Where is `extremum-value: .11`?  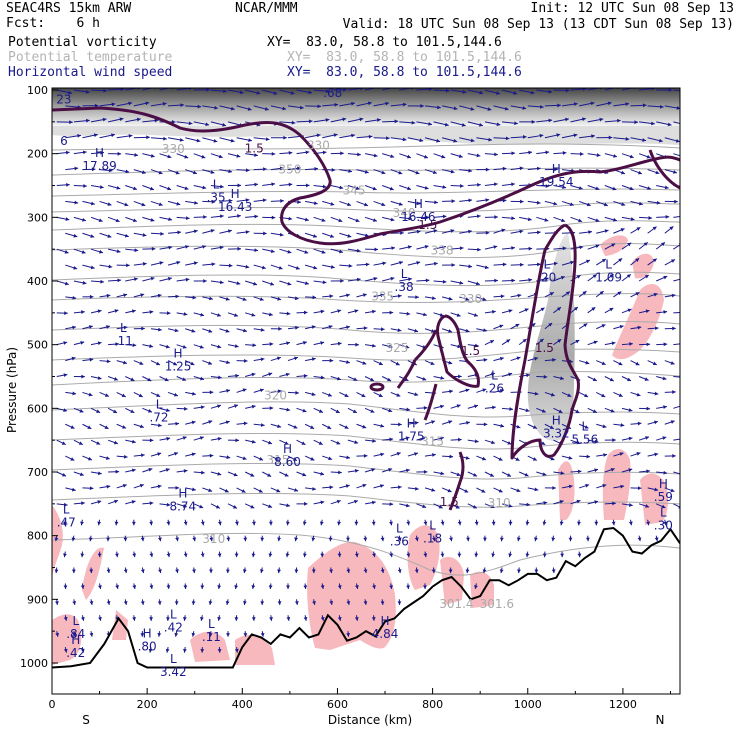
extremum-value: .11 is located at coordinates (211, 637).